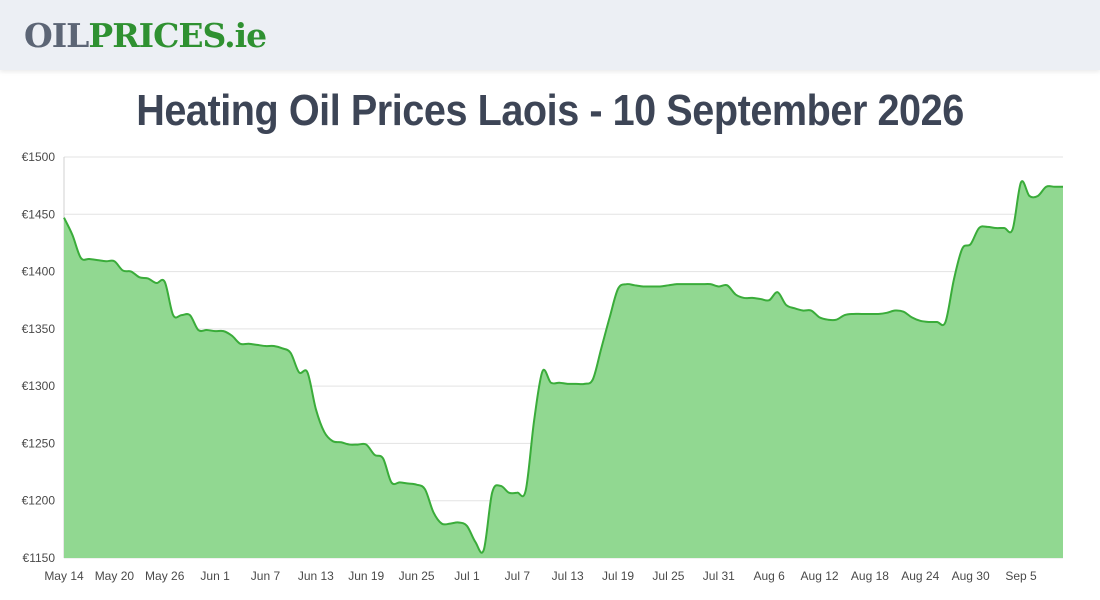 This screenshot has width=1100, height=600. What do you see at coordinates (417, 576) in the screenshot?
I see `x-tick-label: Jun 25` at bounding box center [417, 576].